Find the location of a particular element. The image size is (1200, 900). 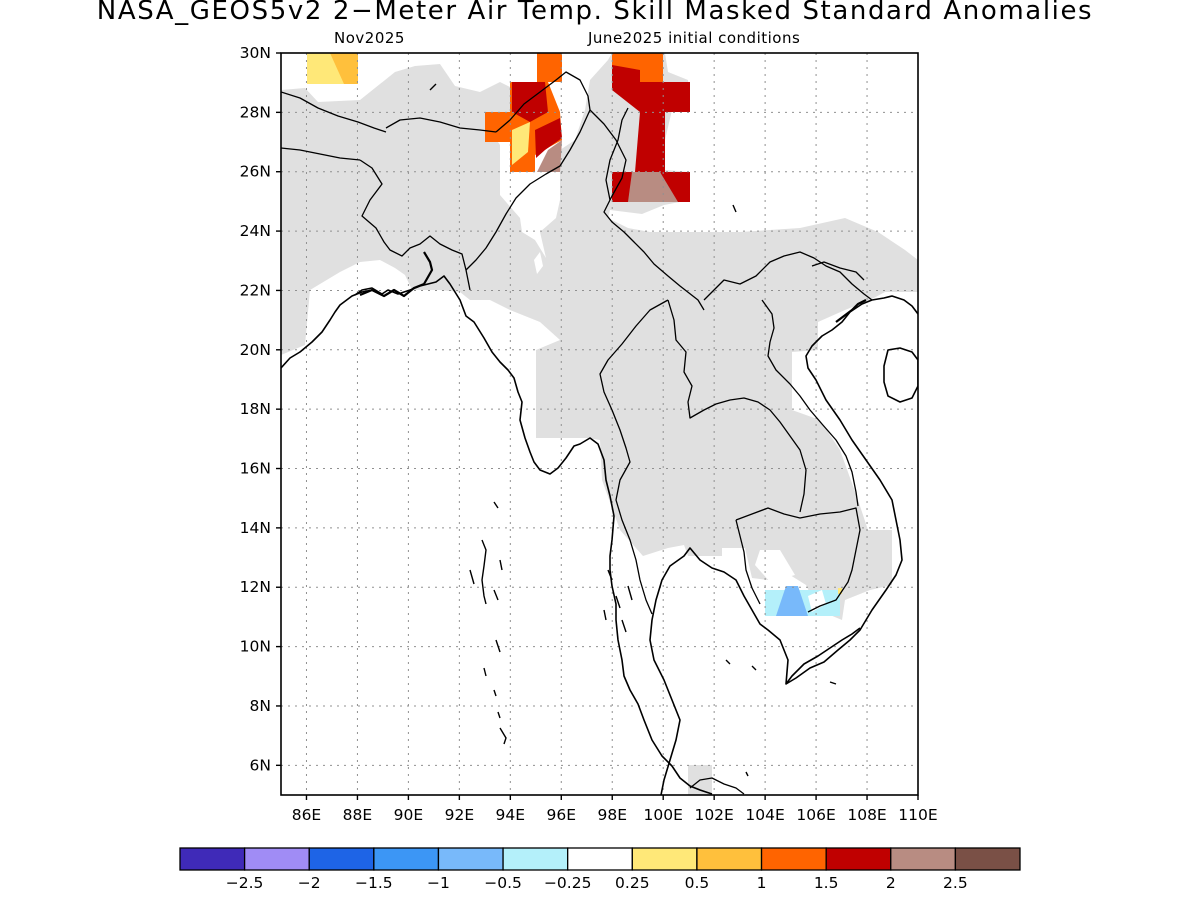

thai-malay-border is located at coordinates (717, 786).